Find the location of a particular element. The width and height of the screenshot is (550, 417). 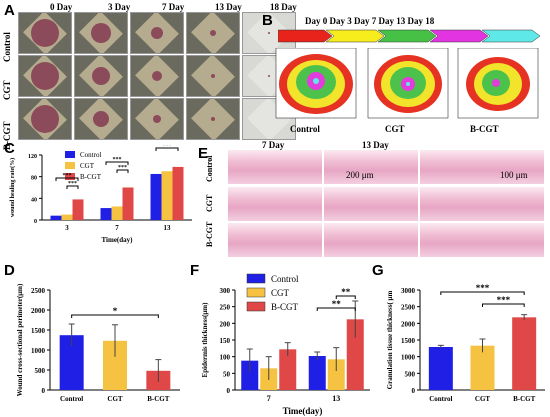

row-label: Control is located at coordinates (209, 168).